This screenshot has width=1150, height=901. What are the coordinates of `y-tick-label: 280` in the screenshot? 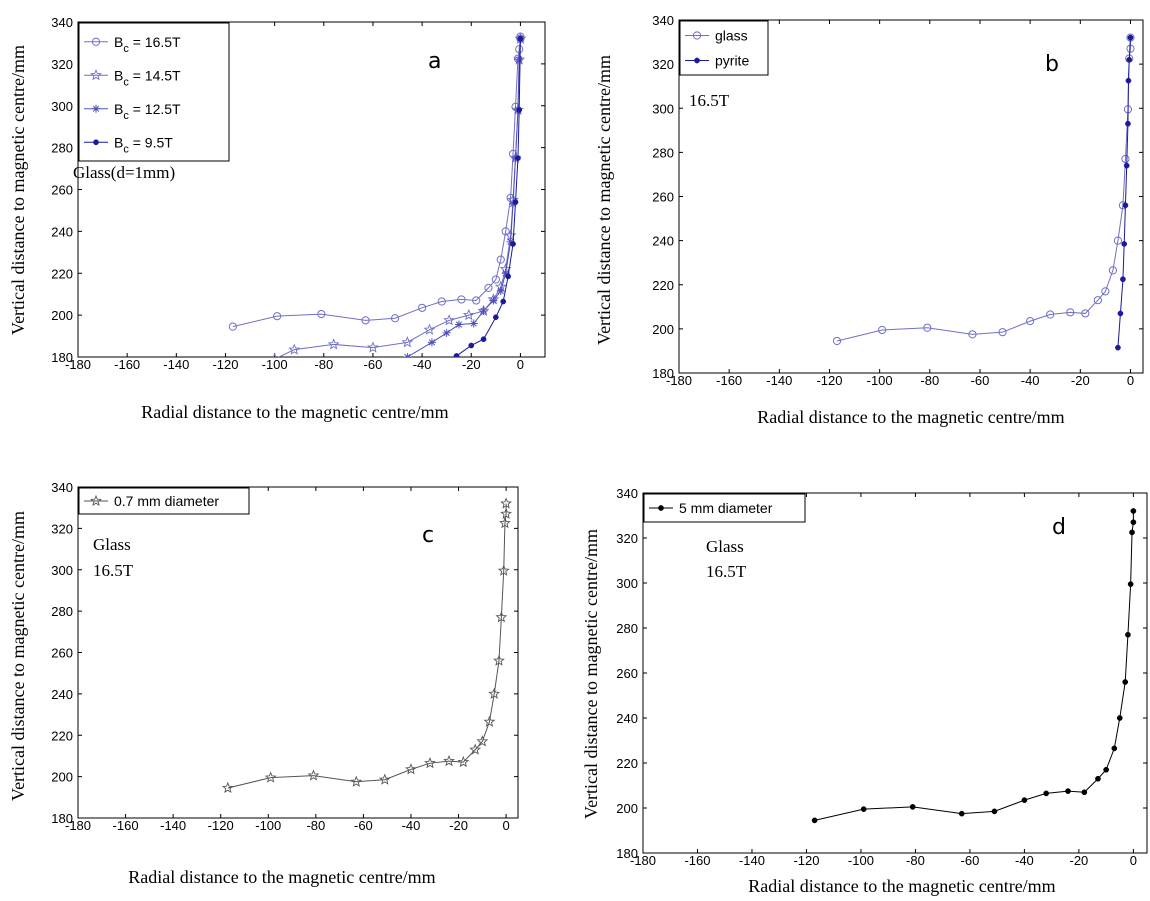 It's located at (663, 152).